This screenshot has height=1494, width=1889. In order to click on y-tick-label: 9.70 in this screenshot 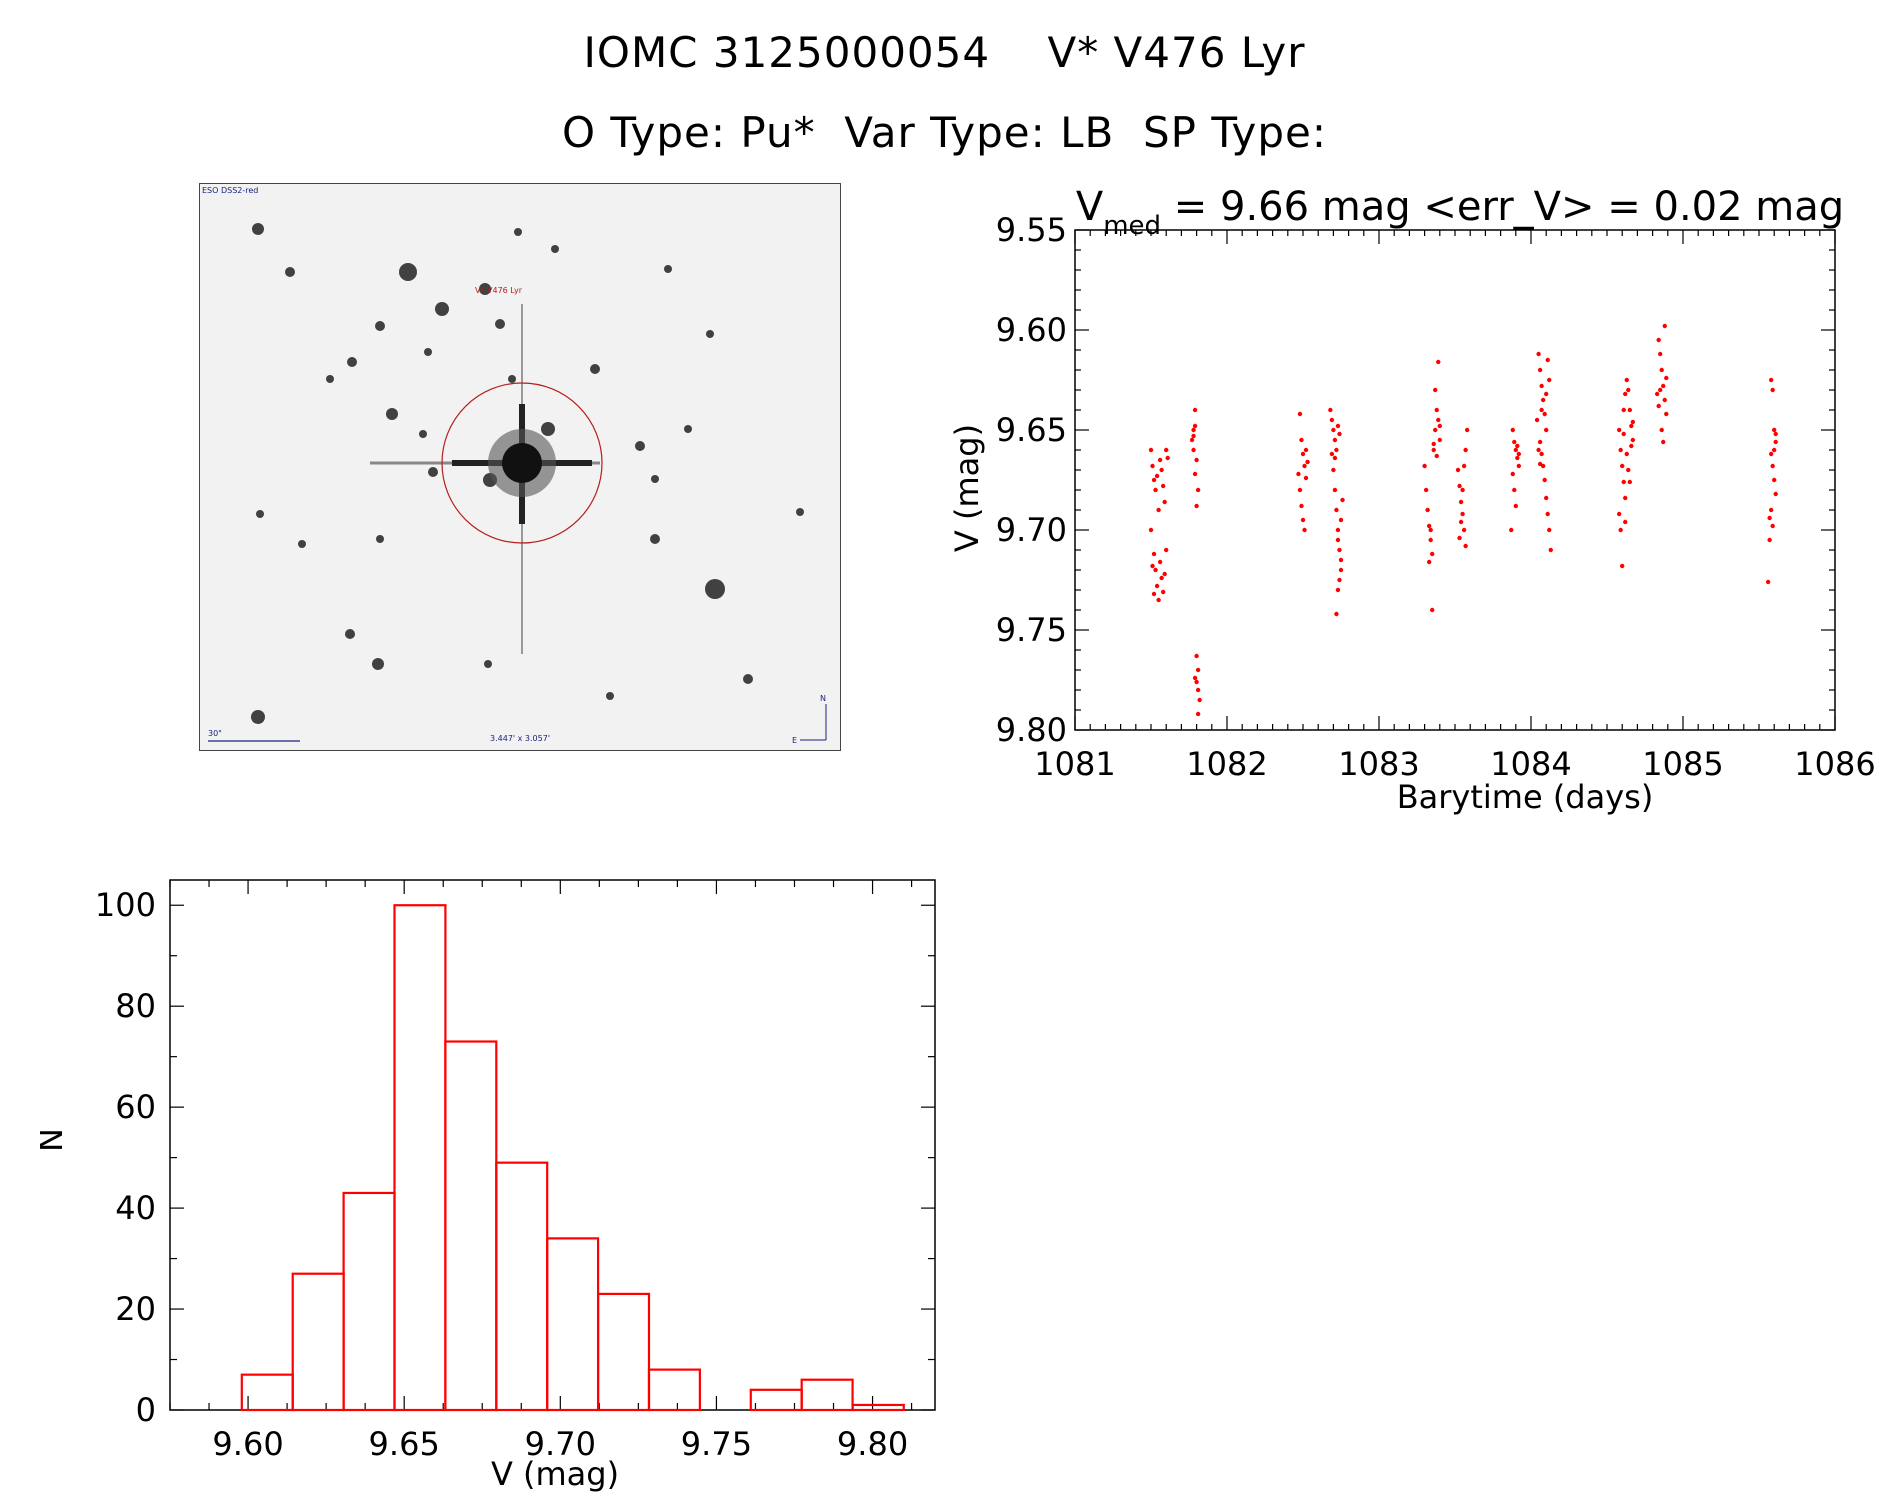, I will do `click(1031, 530)`.